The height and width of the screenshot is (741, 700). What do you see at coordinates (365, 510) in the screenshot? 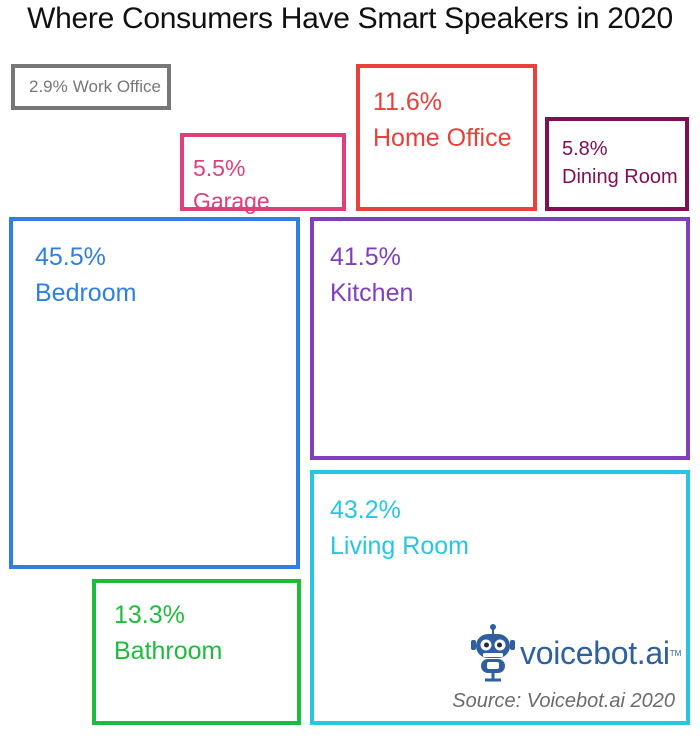
I see `room-percent-label: 43.2%` at bounding box center [365, 510].